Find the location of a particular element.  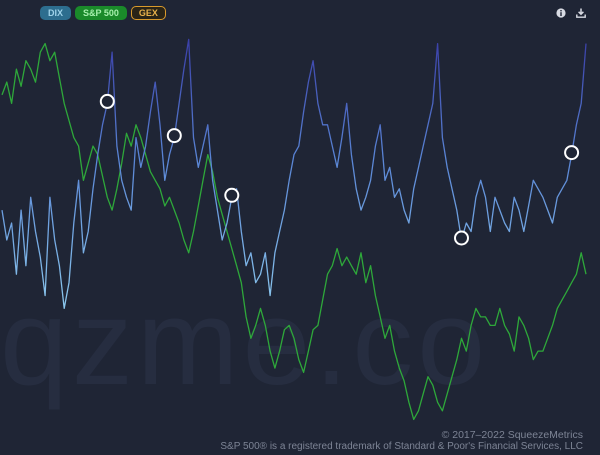

download-icon is located at coordinates (581, 13).